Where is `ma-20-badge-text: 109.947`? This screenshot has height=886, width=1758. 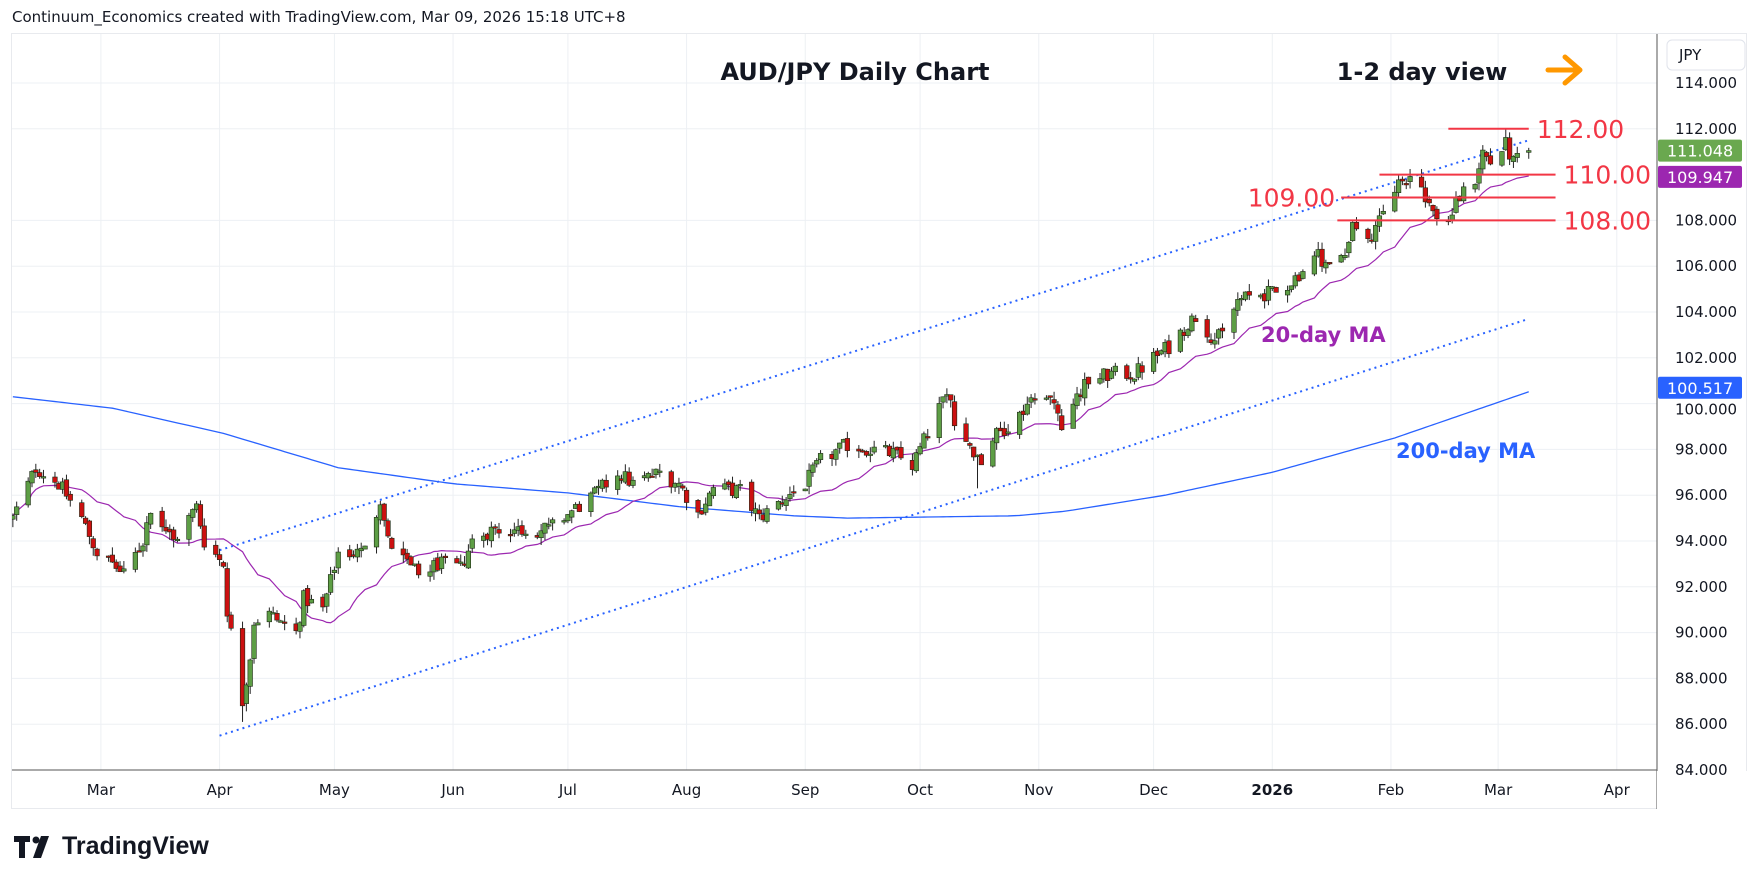 ma-20-badge-text: 109.947 is located at coordinates (1700, 177).